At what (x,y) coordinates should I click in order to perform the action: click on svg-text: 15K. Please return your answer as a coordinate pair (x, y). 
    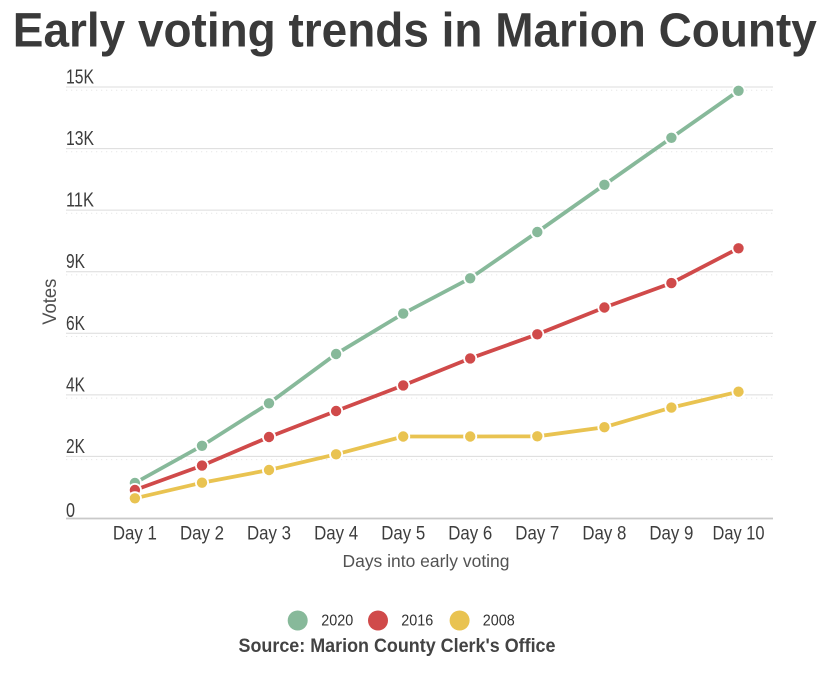
    Looking at the image, I should click on (80, 78).